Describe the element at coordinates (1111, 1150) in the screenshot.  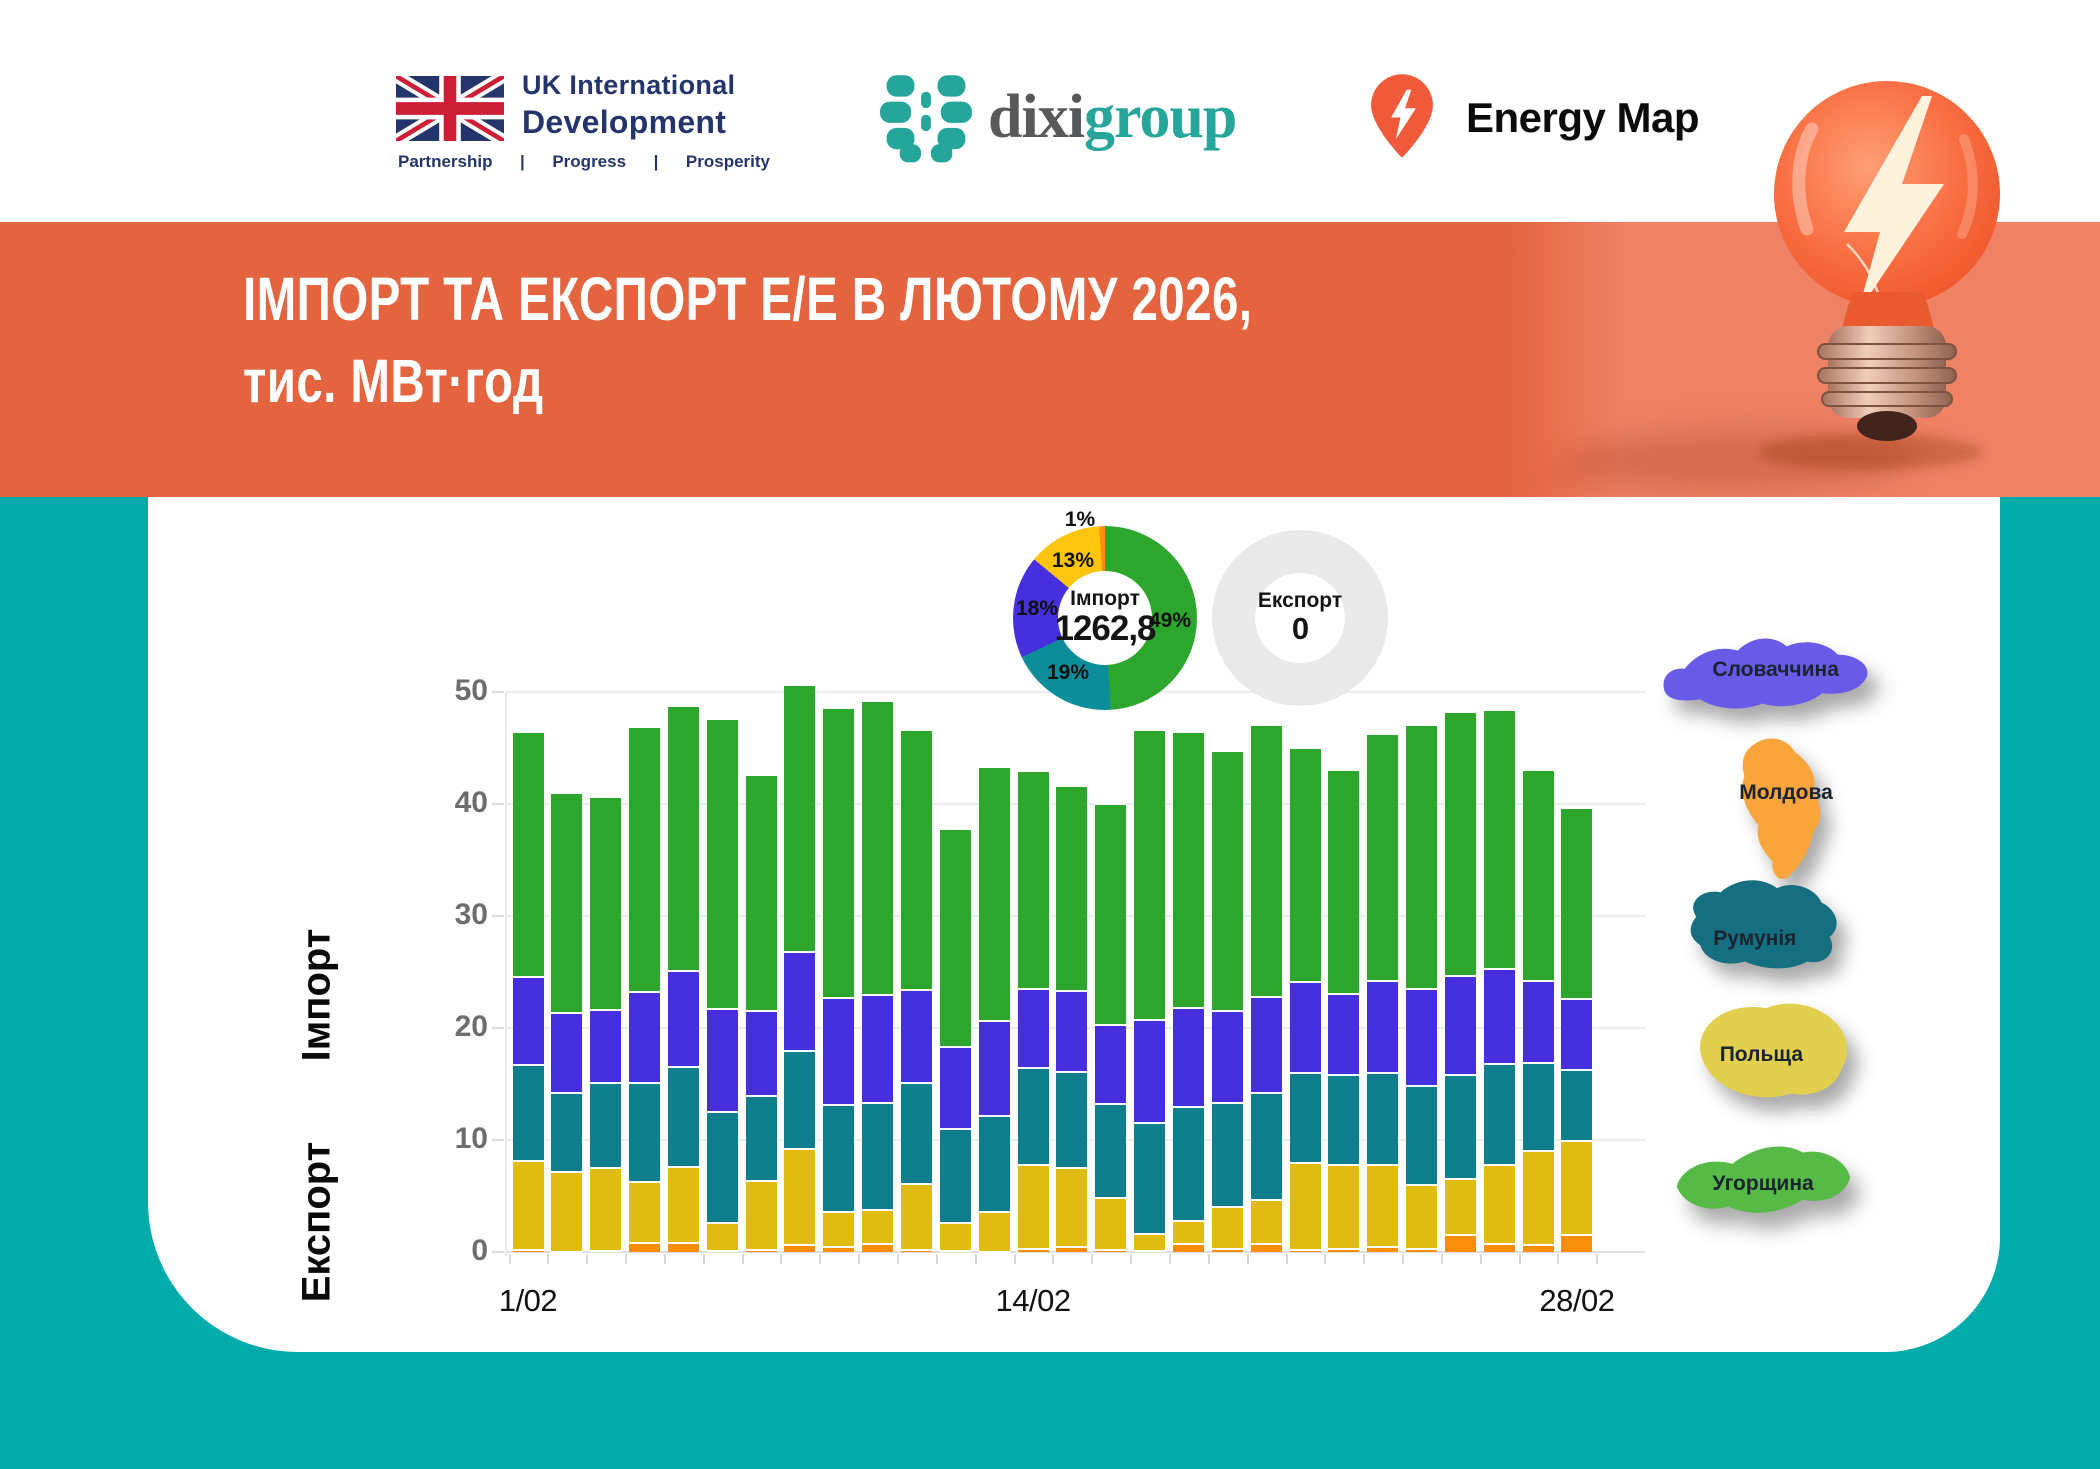
I see `bar-16/02-Румунія` at that location.